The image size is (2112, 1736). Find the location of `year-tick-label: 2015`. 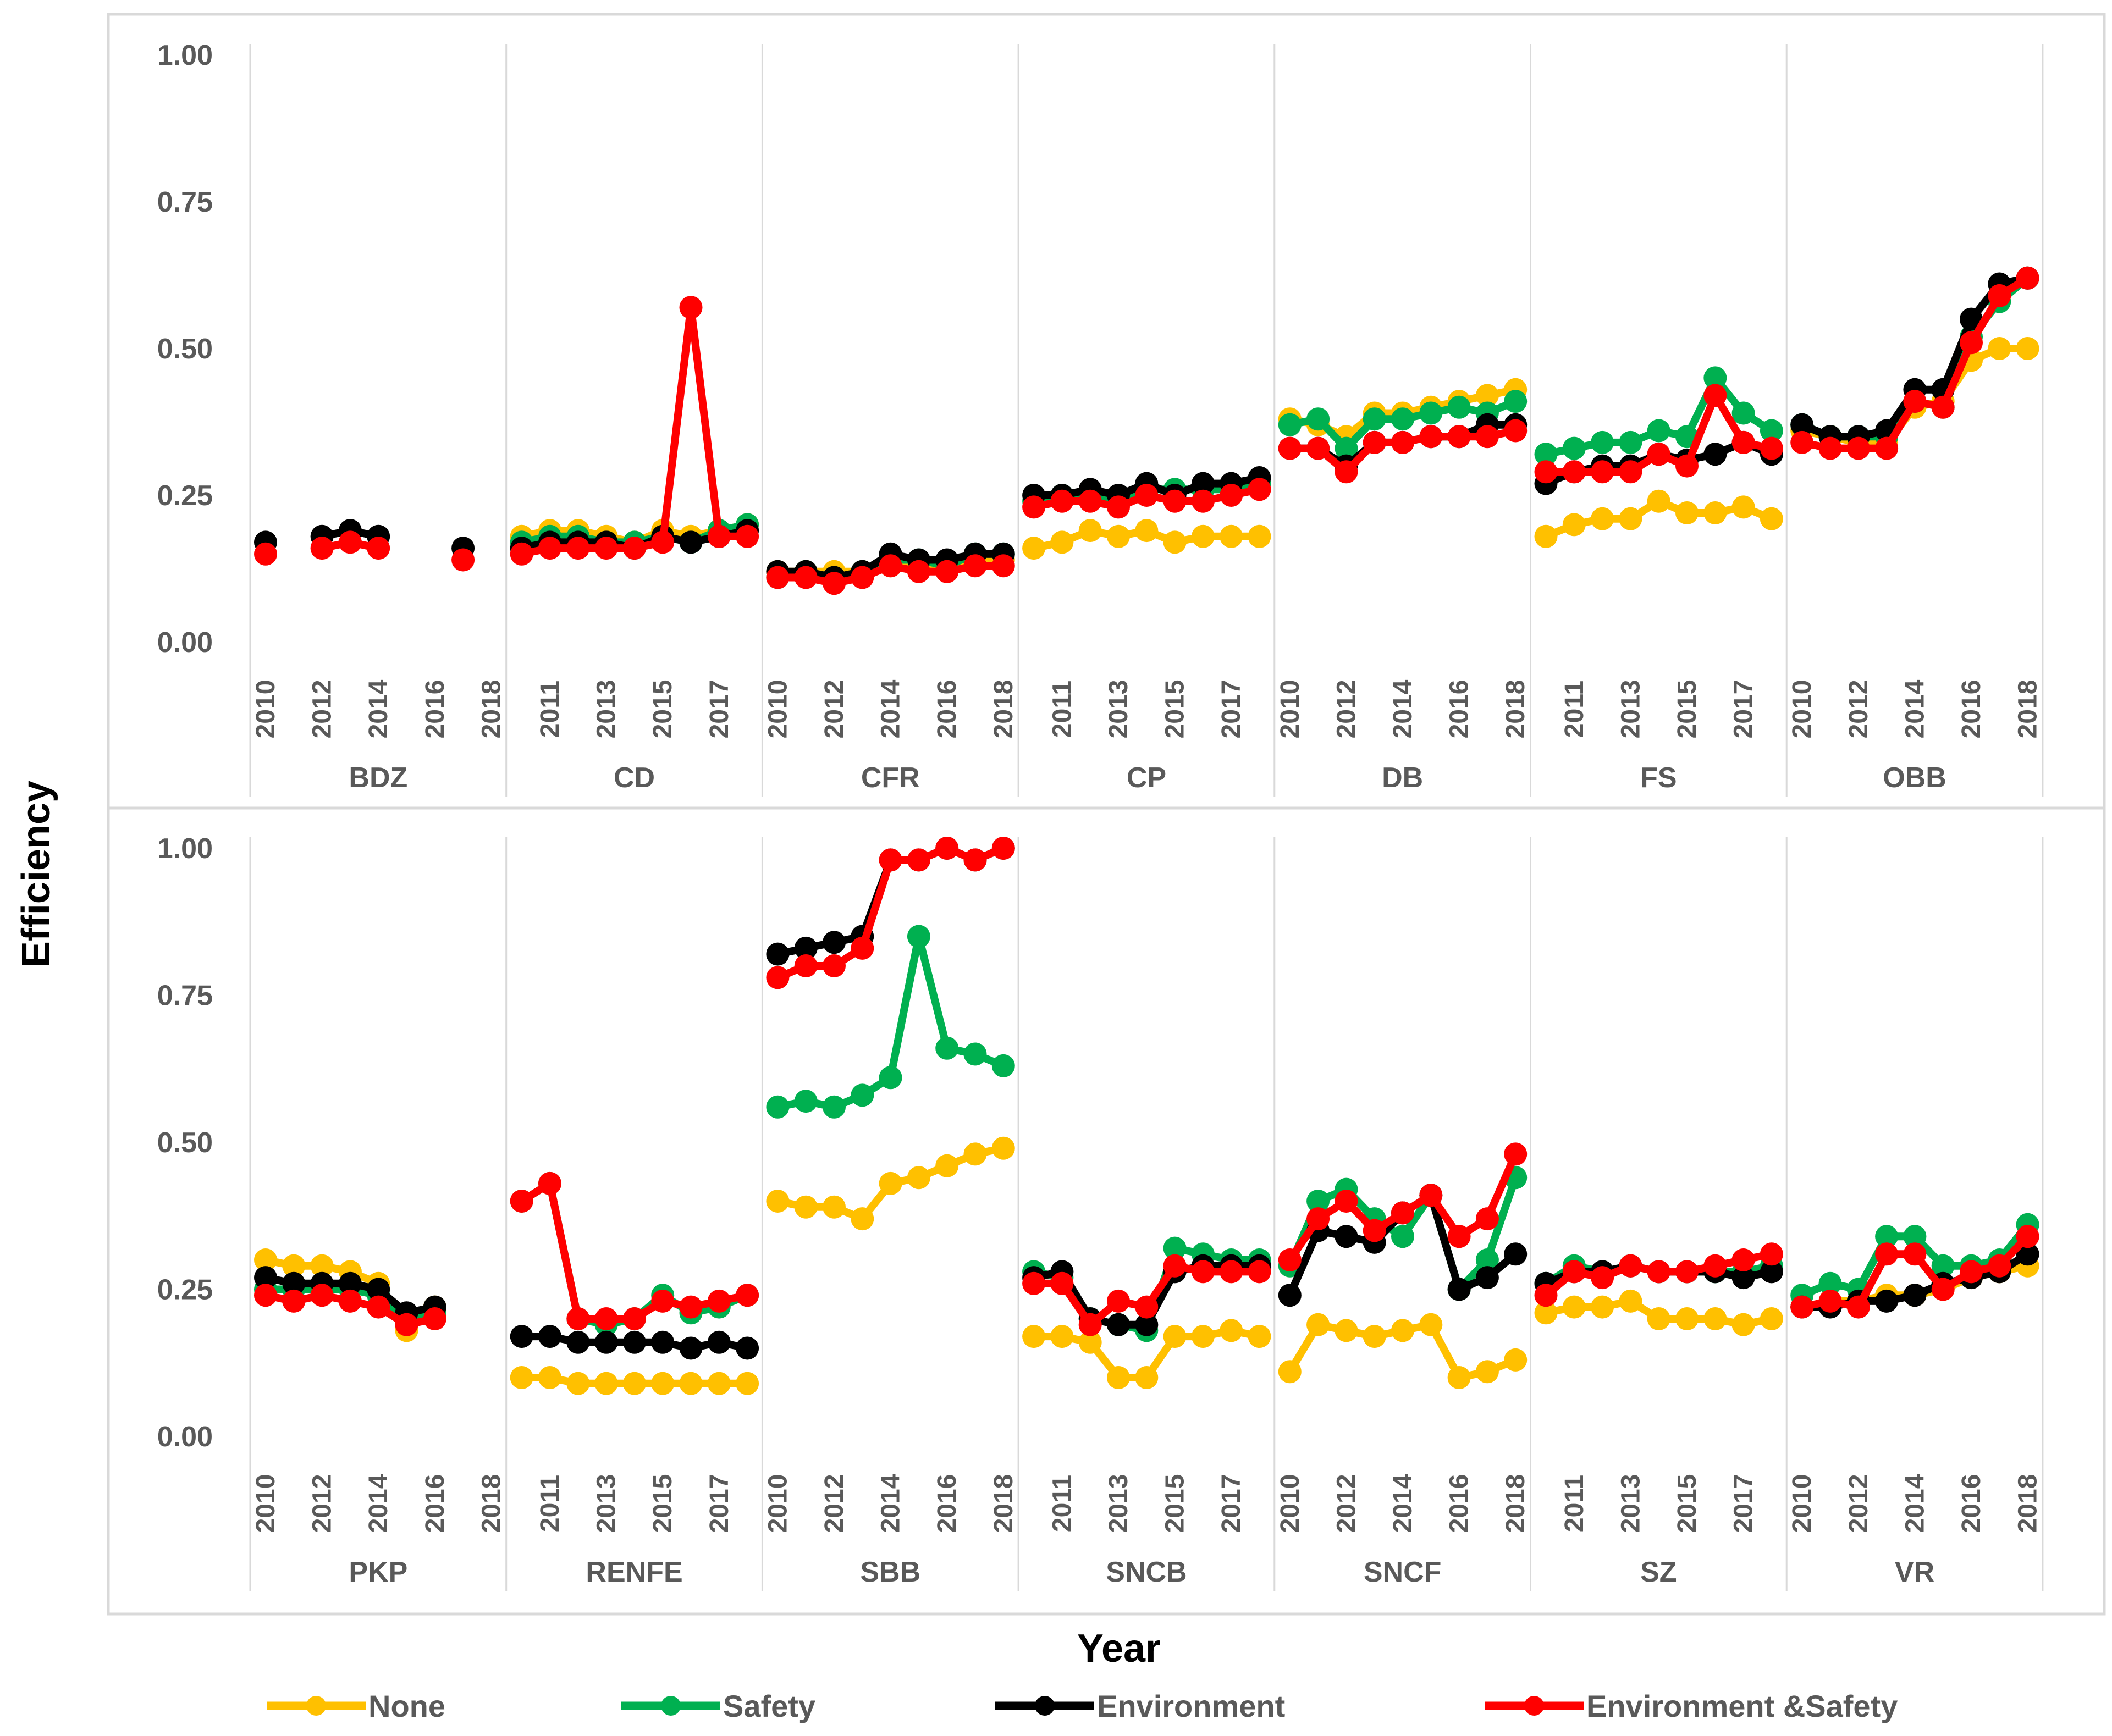

year-tick-label: 2015 is located at coordinates (1687, 1503).